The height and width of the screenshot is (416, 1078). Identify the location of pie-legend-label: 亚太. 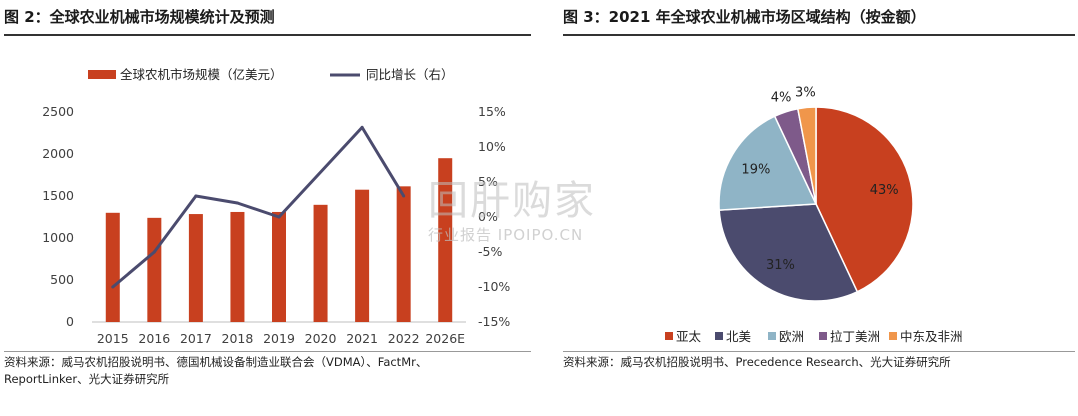
(689, 336).